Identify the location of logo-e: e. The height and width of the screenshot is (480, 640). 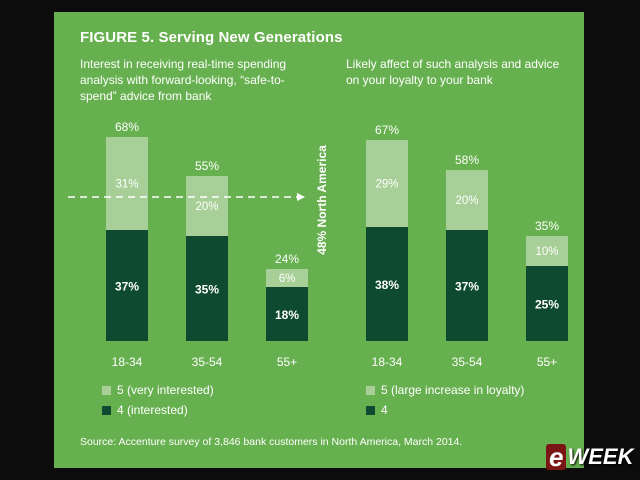
(556, 457).